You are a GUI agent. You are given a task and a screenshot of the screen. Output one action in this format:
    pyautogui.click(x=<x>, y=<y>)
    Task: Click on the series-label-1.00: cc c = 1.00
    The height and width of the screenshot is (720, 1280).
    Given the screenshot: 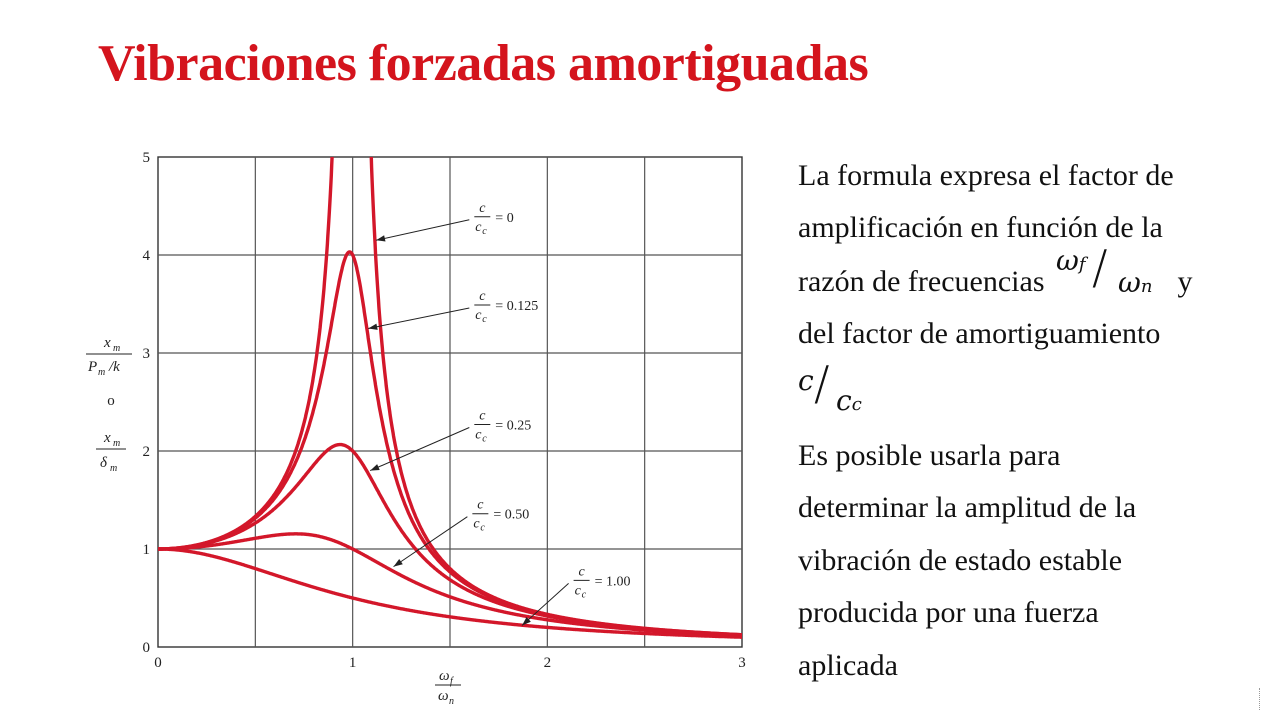 What is the action you would take?
    pyautogui.click(x=576, y=595)
    